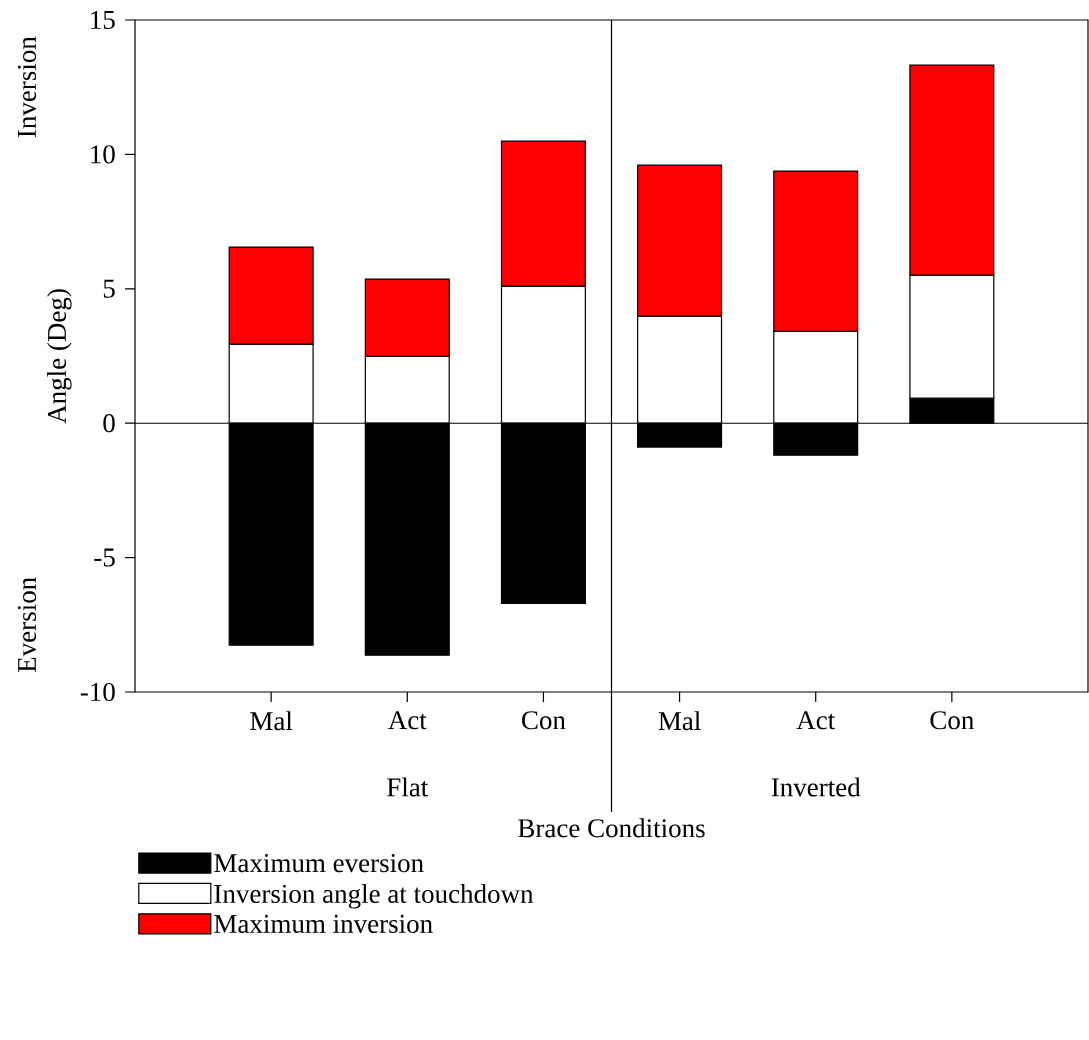 This screenshot has height=1040, width=1089. What do you see at coordinates (319, 863) in the screenshot?
I see `legend-label: Maximum eversion` at bounding box center [319, 863].